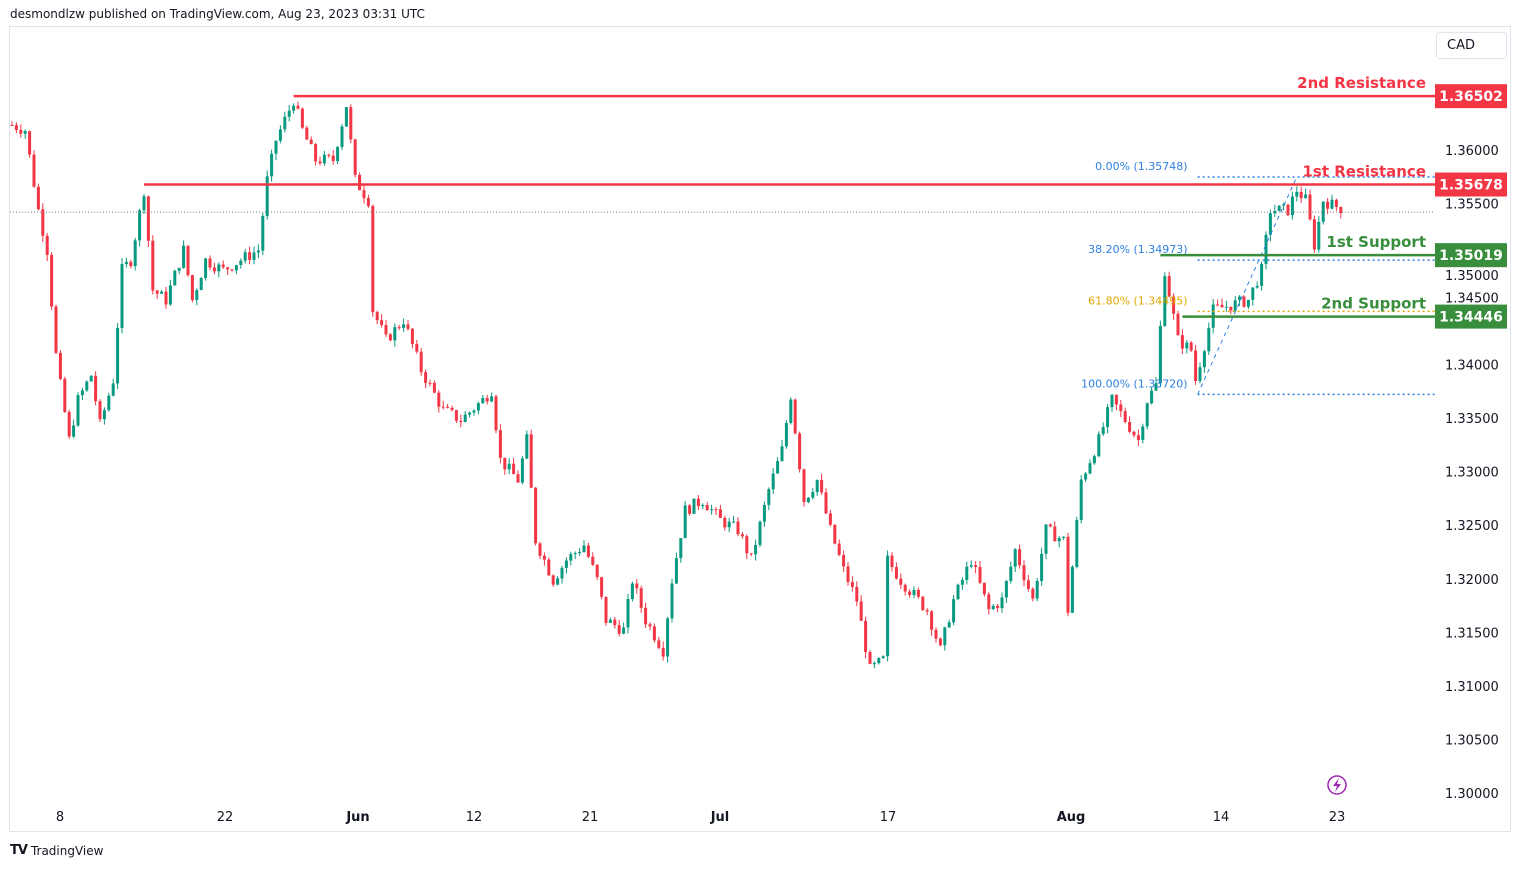 The image size is (1522, 869). I want to click on x-tick-label: 12, so click(474, 817).